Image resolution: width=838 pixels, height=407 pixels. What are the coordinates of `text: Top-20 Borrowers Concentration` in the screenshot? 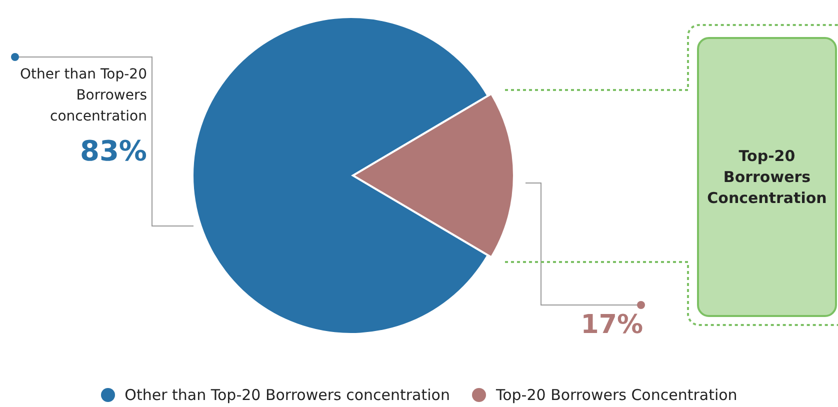 It's located at (767, 177).